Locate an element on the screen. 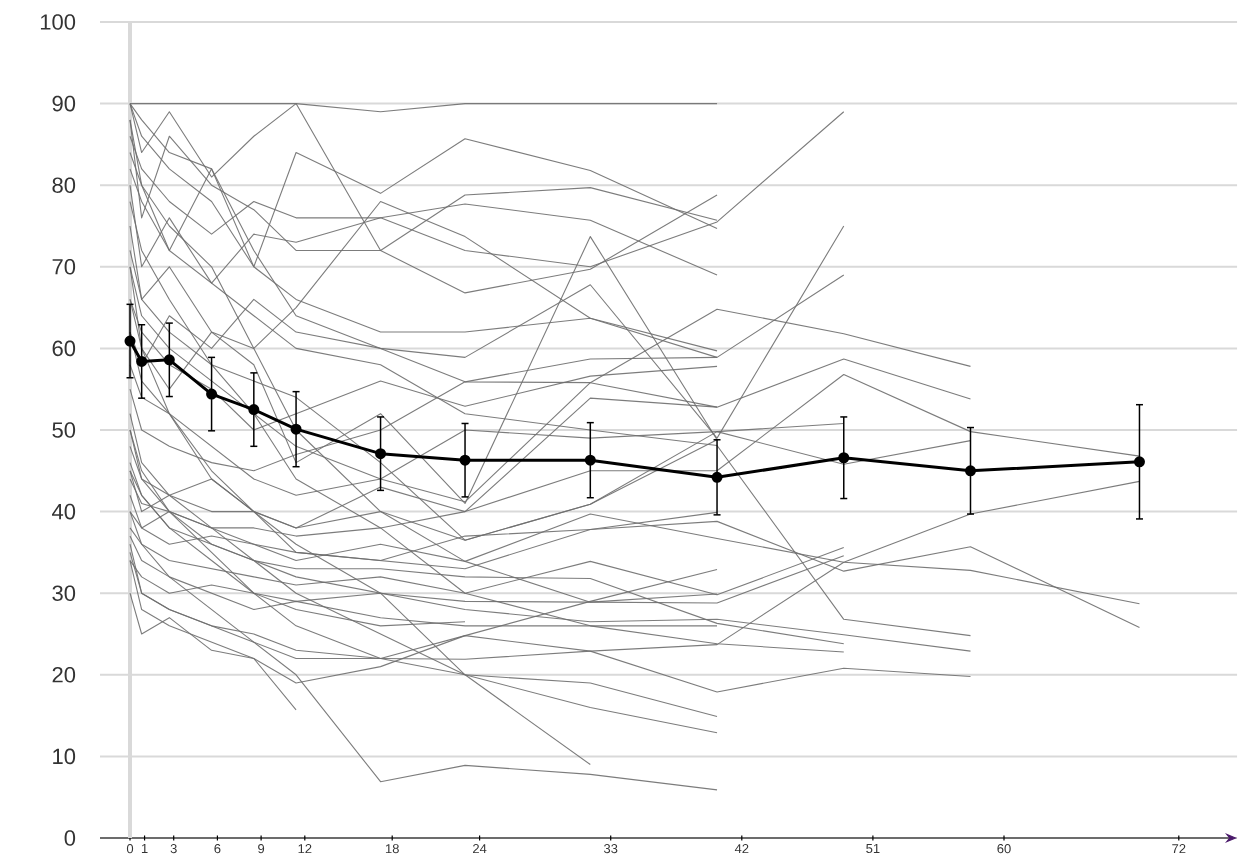 Image resolution: width=1248 pixels, height=855 pixels. x-tick-label: 1 is located at coordinates (144, 848).